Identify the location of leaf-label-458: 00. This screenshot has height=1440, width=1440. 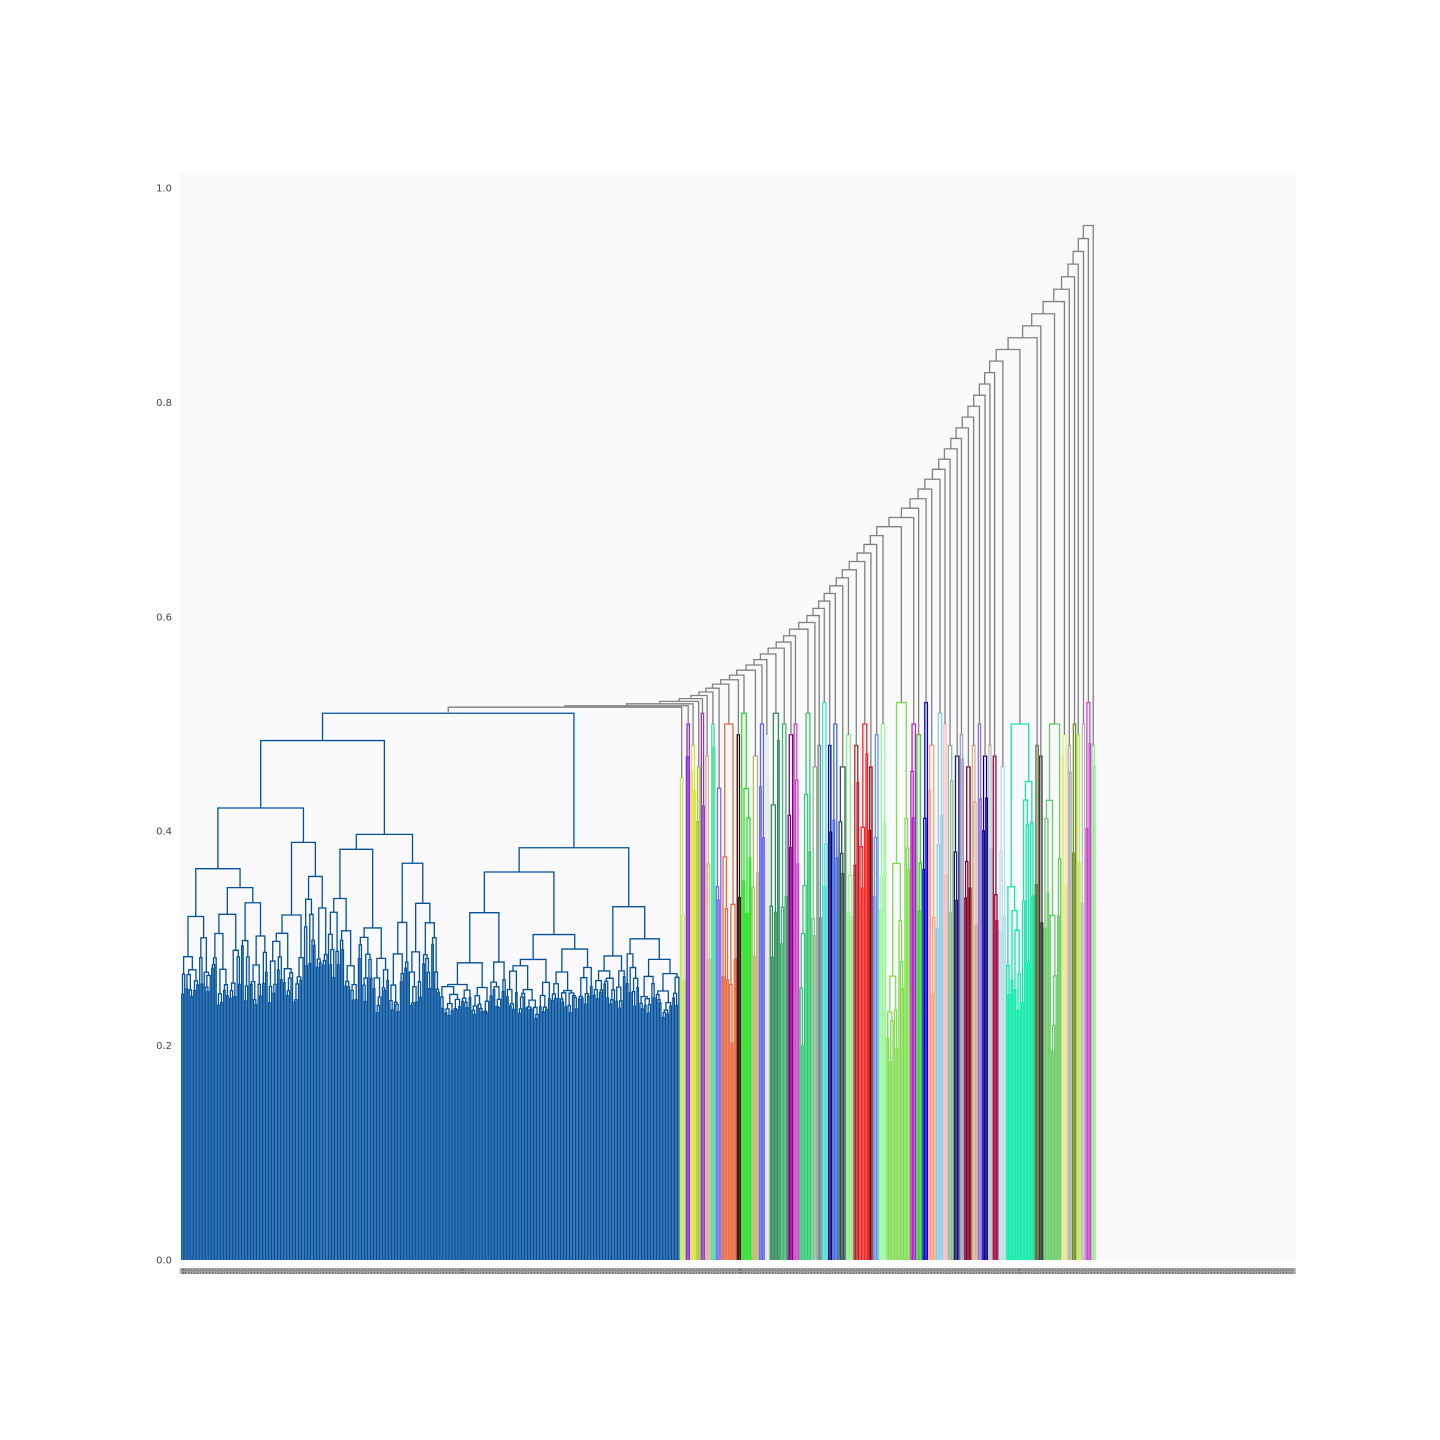
(868, 1271).